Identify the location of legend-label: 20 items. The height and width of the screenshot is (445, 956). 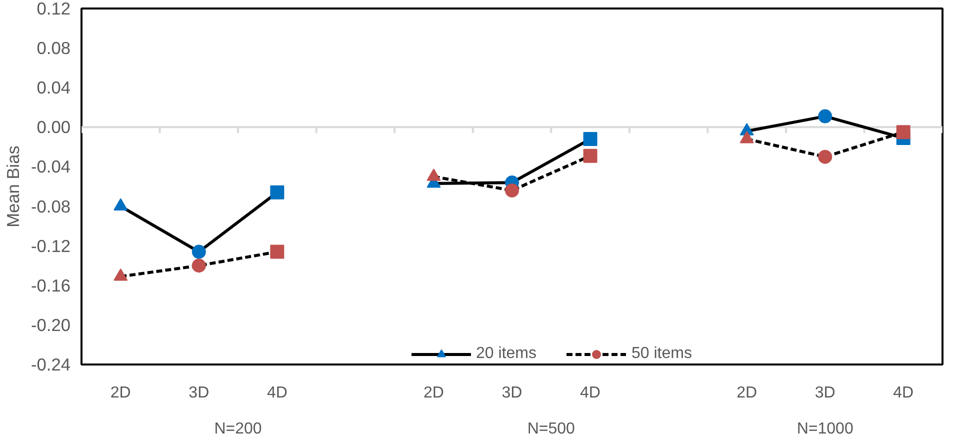
(506, 354).